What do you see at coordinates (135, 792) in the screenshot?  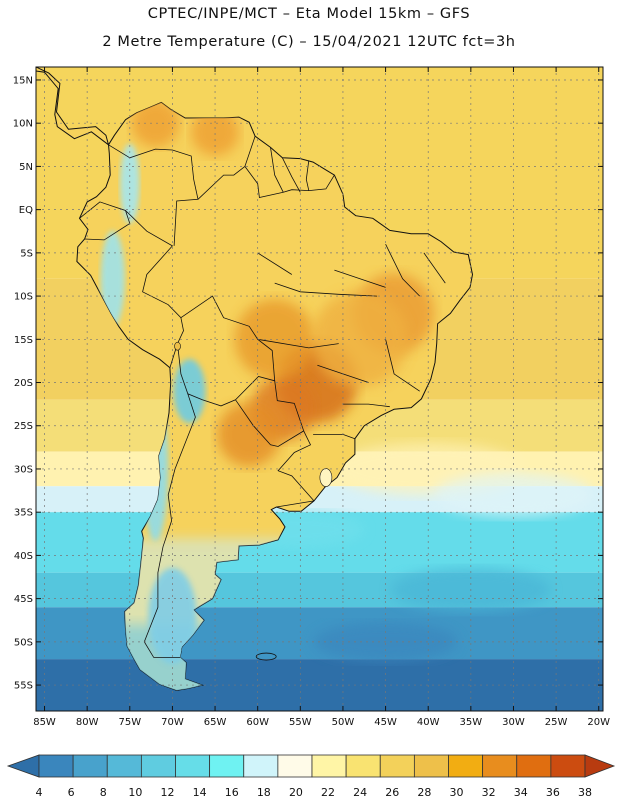 I see `colorbar-label: 10` at bounding box center [135, 792].